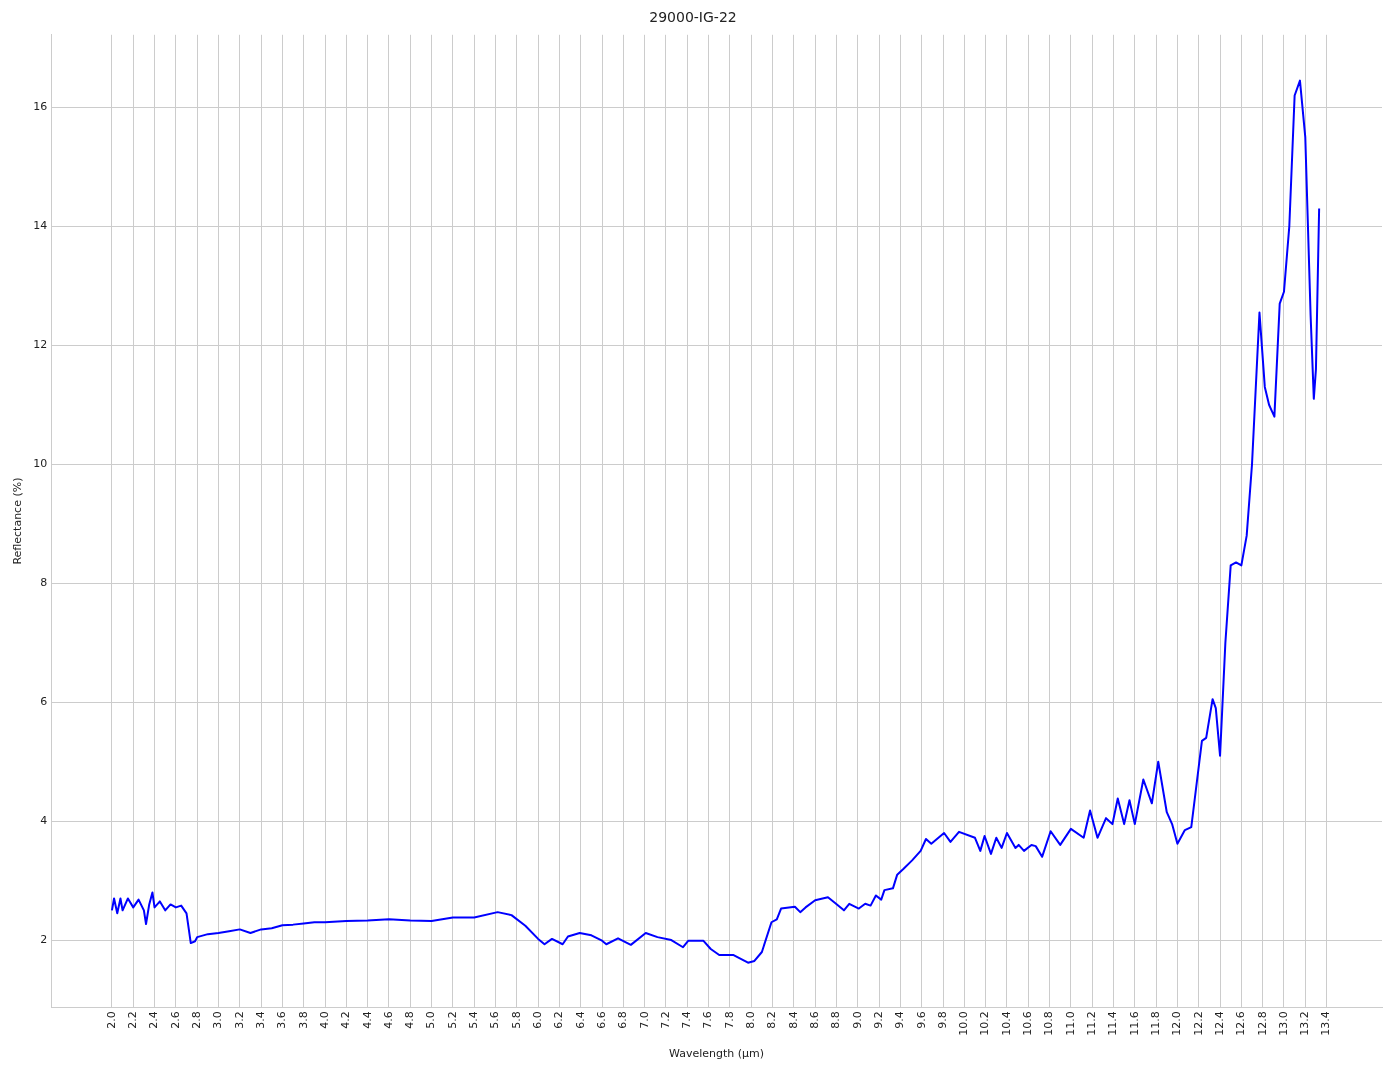 The image size is (1394, 1069). Describe the element at coordinates (878, 1020) in the screenshot. I see `x-tick-label: 9.2` at that location.